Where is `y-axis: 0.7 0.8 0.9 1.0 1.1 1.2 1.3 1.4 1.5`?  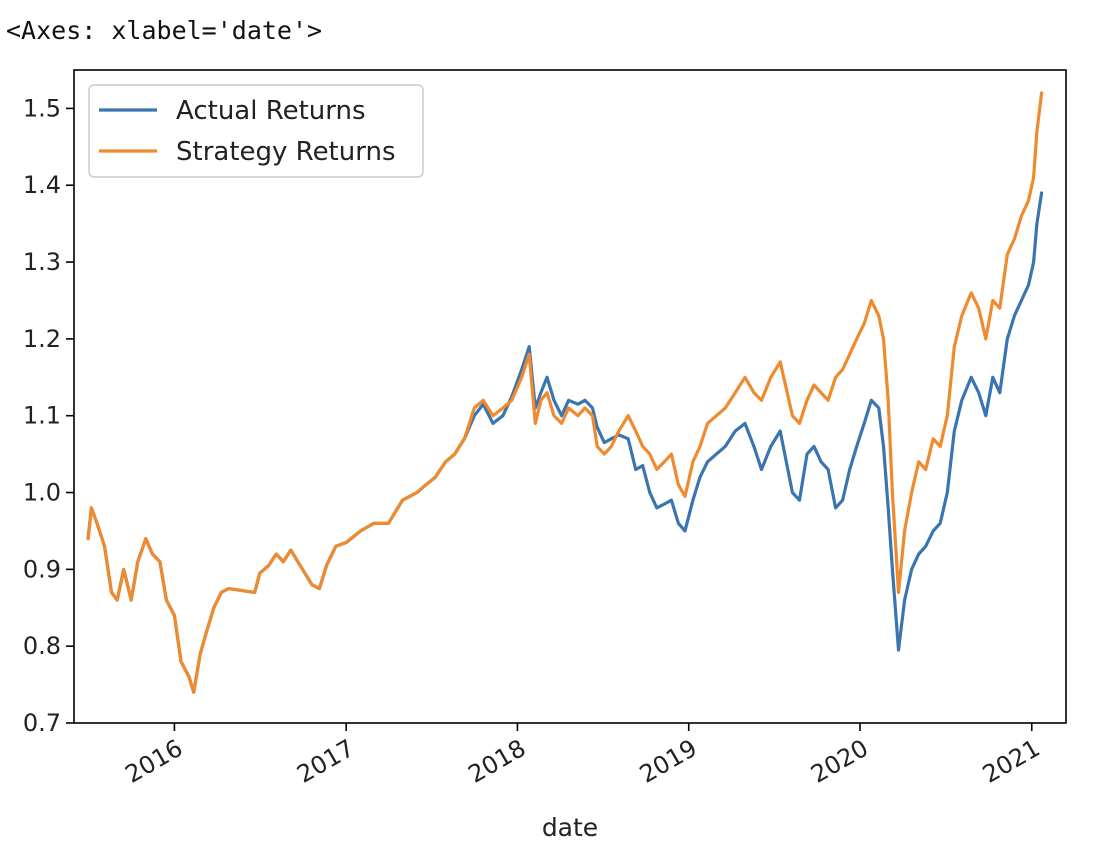
y-axis: 0.7 0.8 0.9 1.0 1.1 1.2 1.3 1.4 1.5 is located at coordinates (48, 415).